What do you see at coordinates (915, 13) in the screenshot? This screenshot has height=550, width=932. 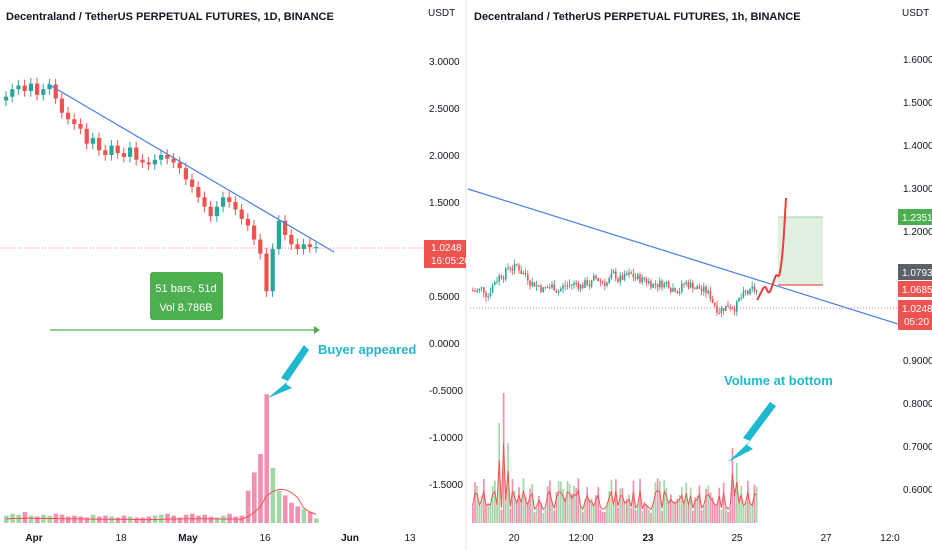 I see `right-axis-unit: USDT` at bounding box center [915, 13].